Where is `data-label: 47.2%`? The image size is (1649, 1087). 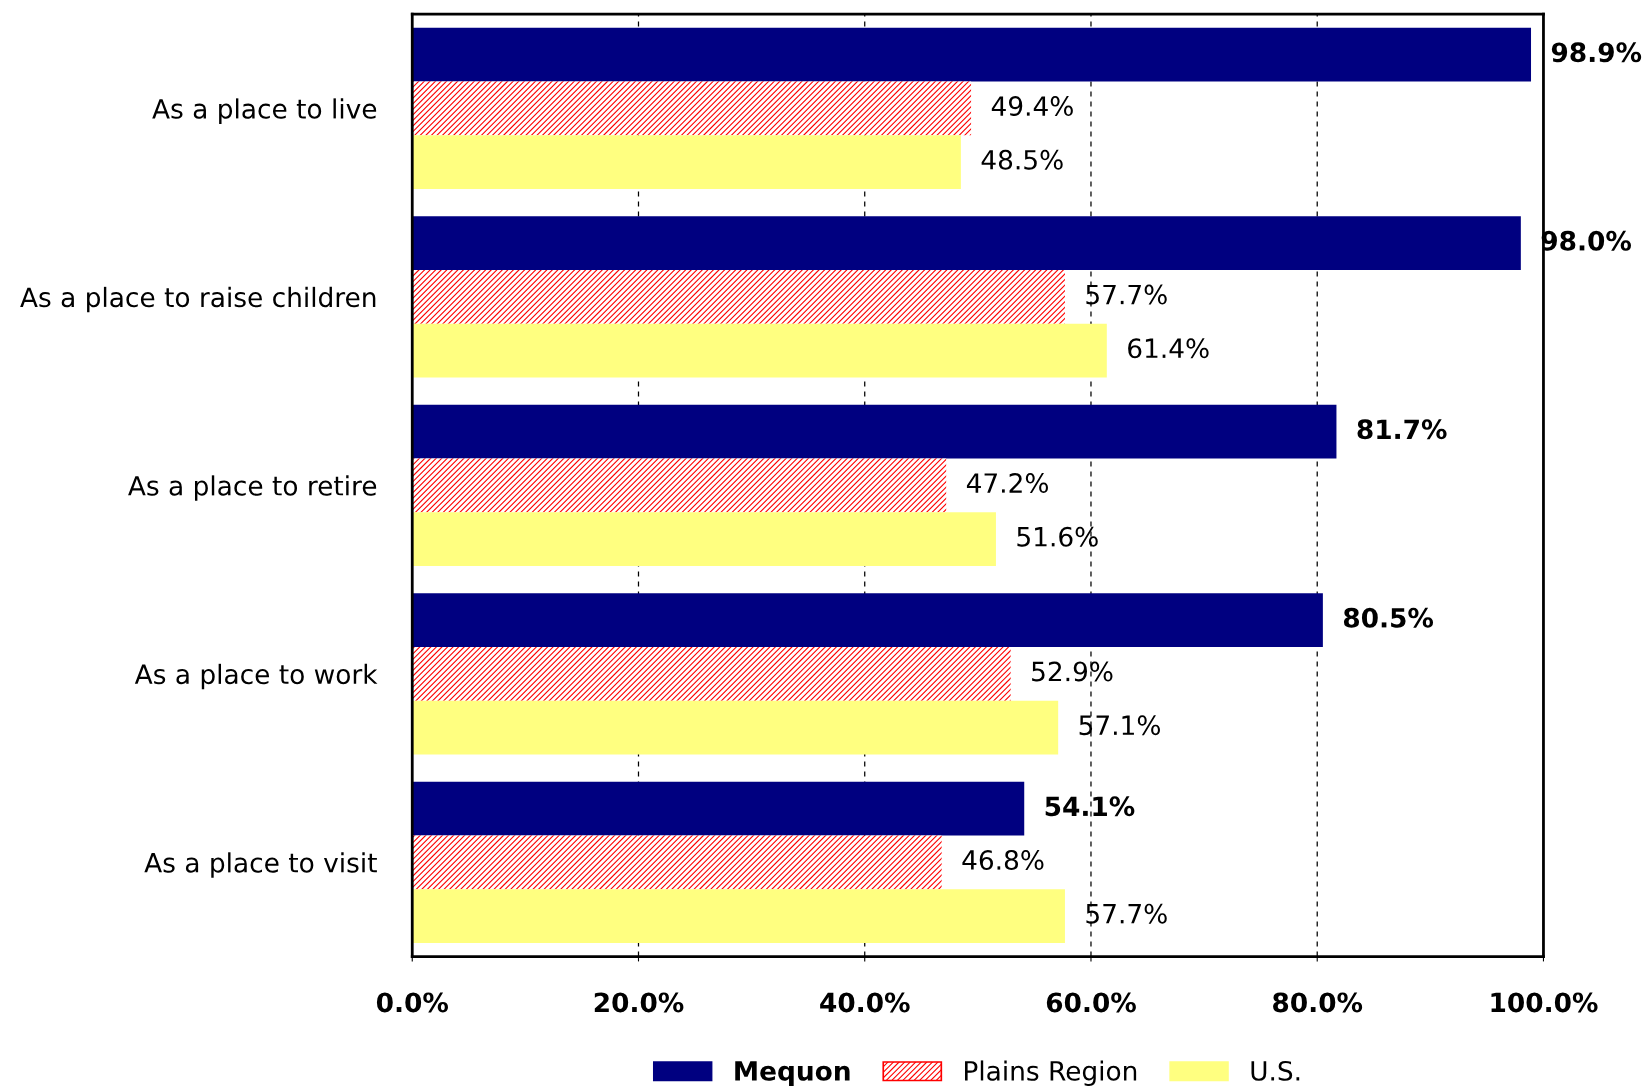
data-label: 47.2% is located at coordinates (1007, 483).